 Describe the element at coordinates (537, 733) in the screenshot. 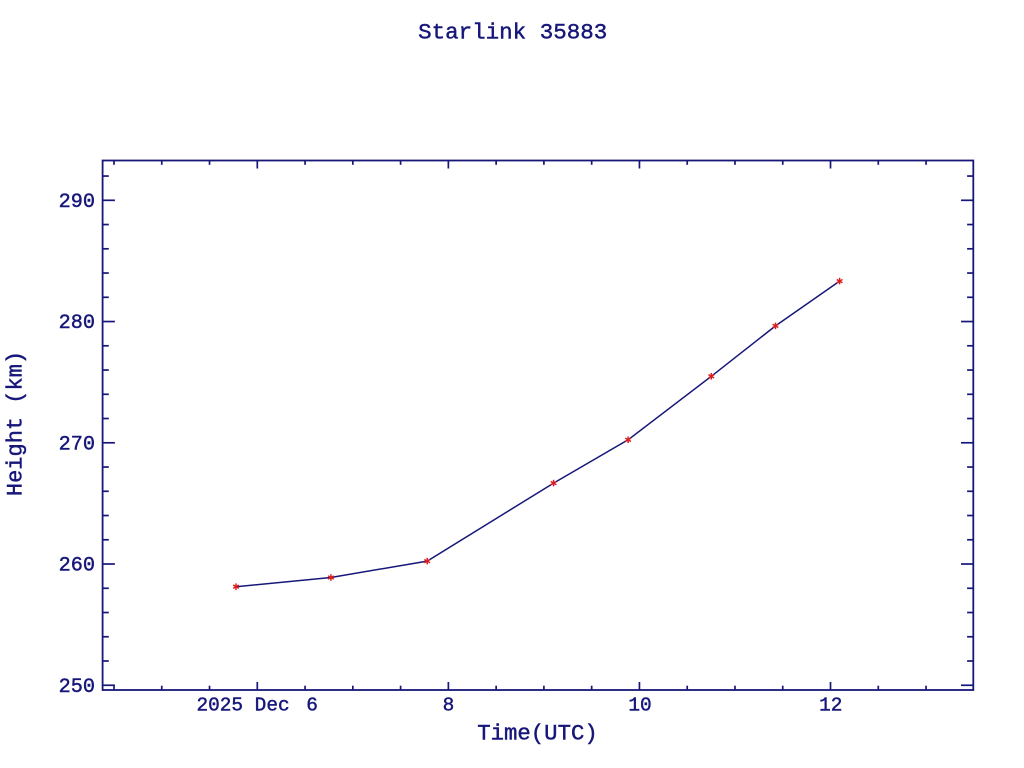

I see `svg-text: Time(UTC)` at that location.